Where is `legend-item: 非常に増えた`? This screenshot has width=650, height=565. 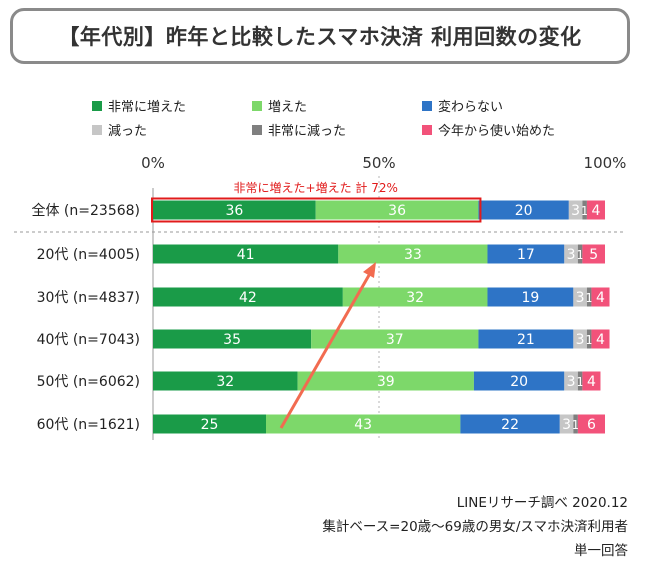 legend-item: 非常に増えた is located at coordinates (139, 105).